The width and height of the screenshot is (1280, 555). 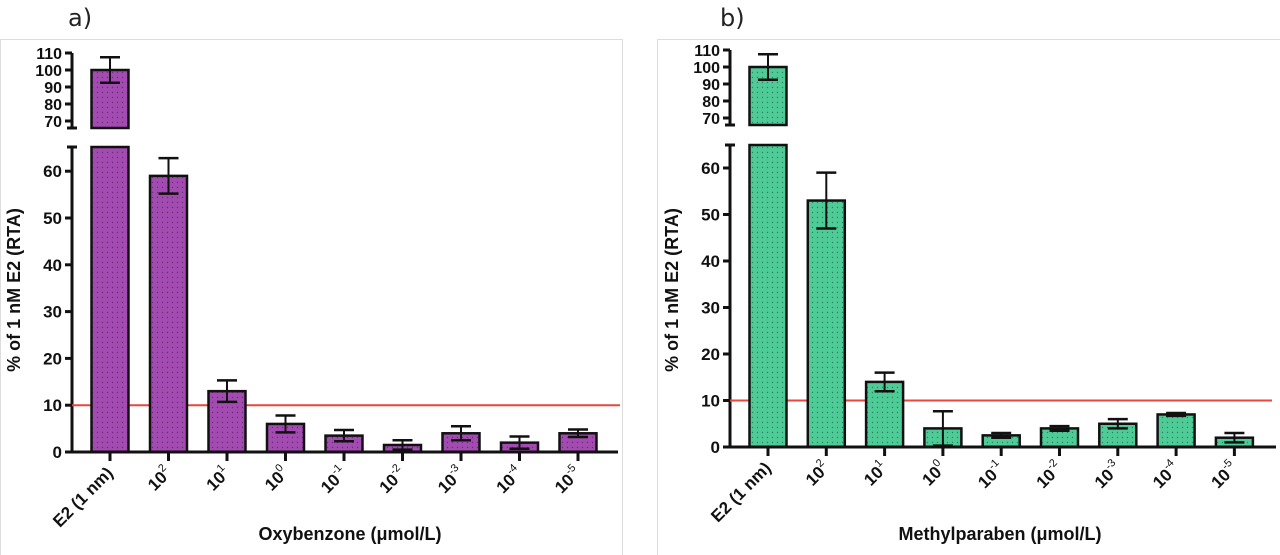 I want to click on x-tick-label: 10-5, so click(x=1223, y=474).